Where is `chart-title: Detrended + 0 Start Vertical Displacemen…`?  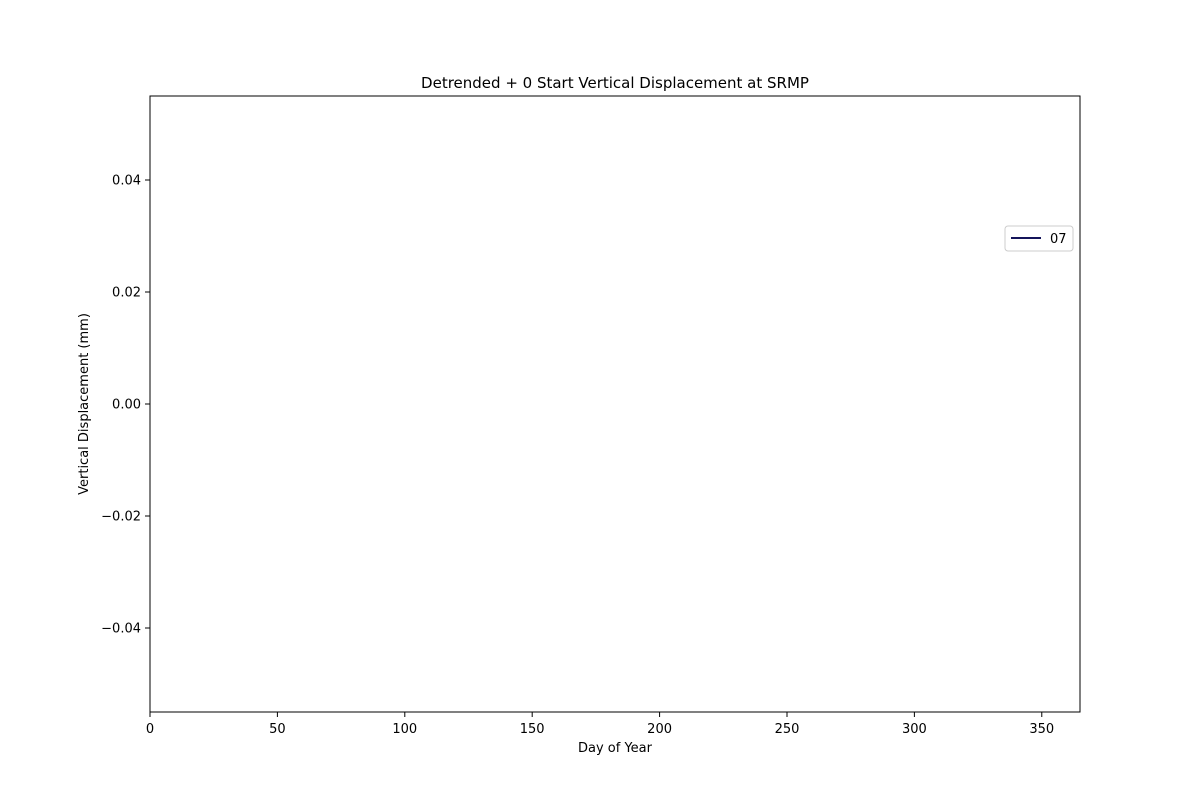 chart-title: Detrended + 0 Start Vertical Displacemen… is located at coordinates (615, 83).